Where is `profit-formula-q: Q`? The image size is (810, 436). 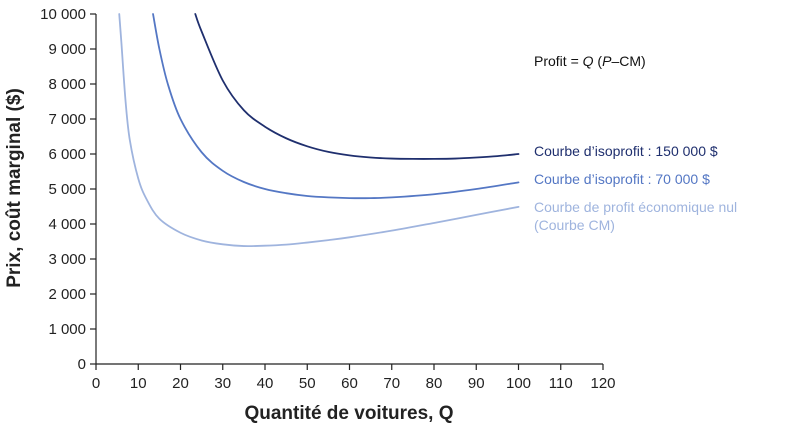
profit-formula-q: Q is located at coordinates (588, 61).